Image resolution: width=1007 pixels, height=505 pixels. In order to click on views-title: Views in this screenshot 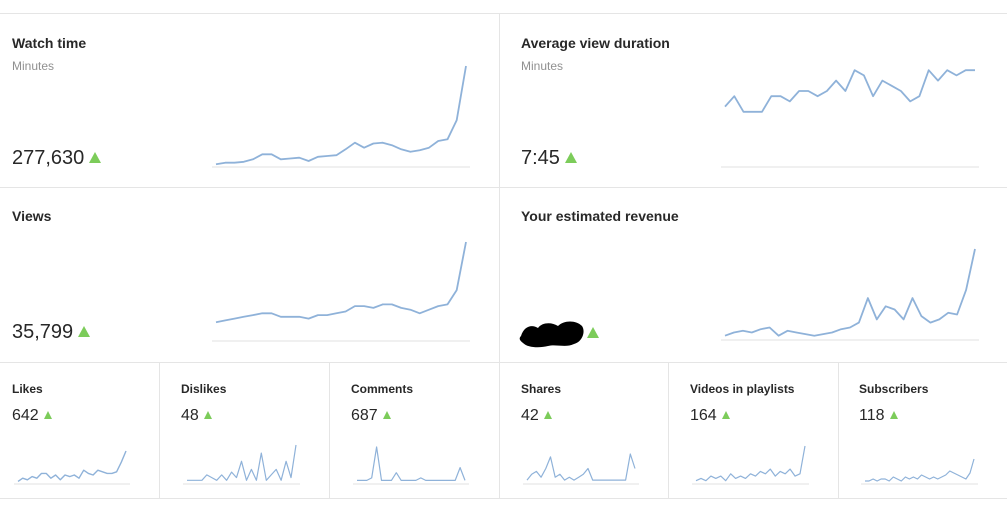, I will do `click(32, 216)`.